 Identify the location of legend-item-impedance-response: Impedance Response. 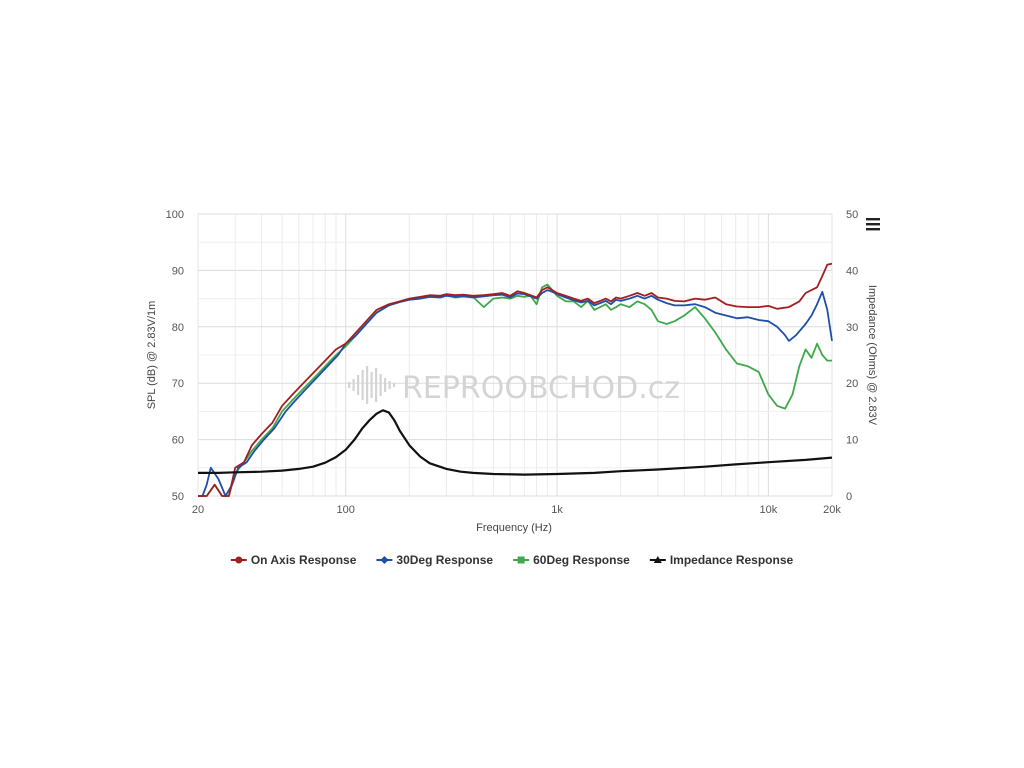
(721, 560).